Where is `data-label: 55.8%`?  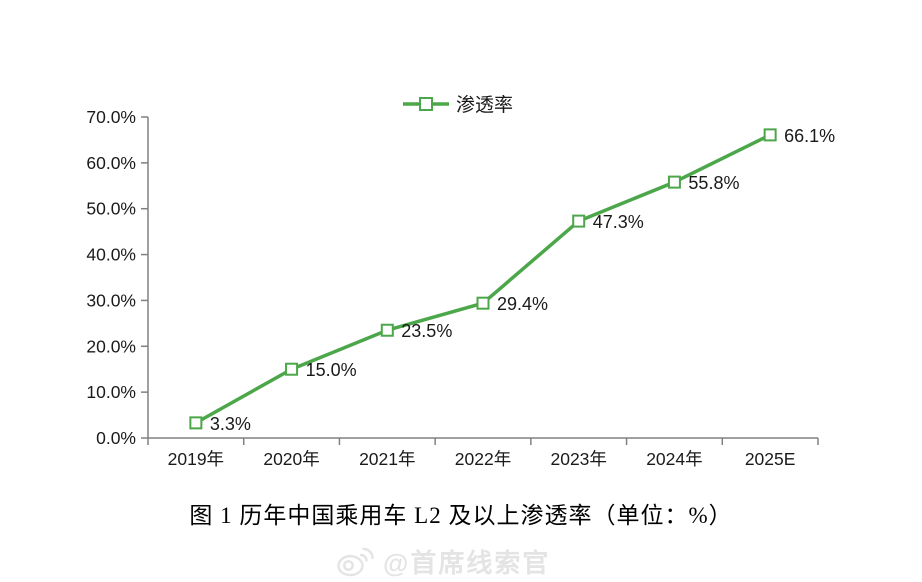
data-label: 55.8% is located at coordinates (713, 183).